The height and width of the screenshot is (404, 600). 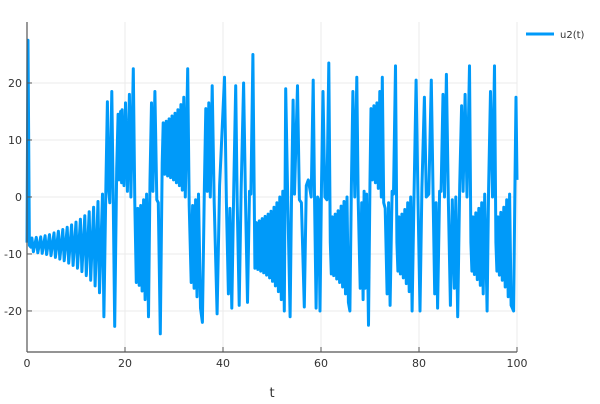 What do you see at coordinates (125, 363) in the screenshot?
I see `x-tick-label: 20` at bounding box center [125, 363].